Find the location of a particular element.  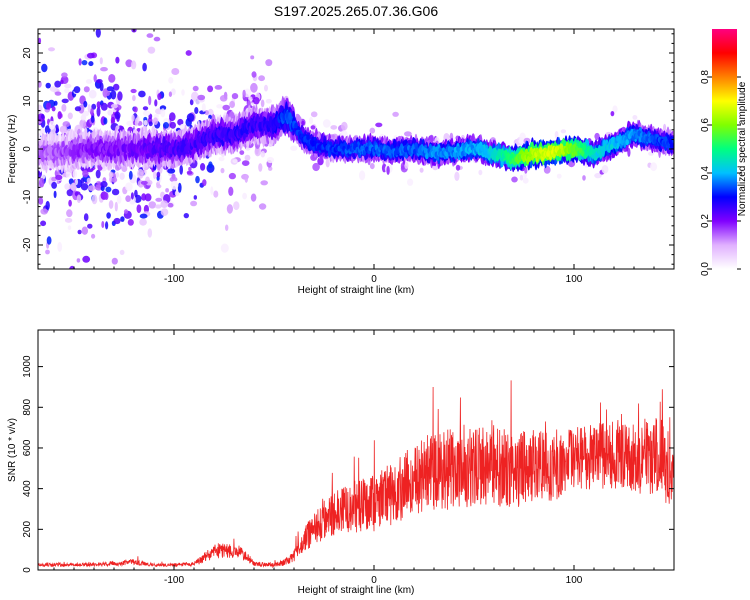

colorbar-tick-label: 0.4 is located at coordinates (705, 173).